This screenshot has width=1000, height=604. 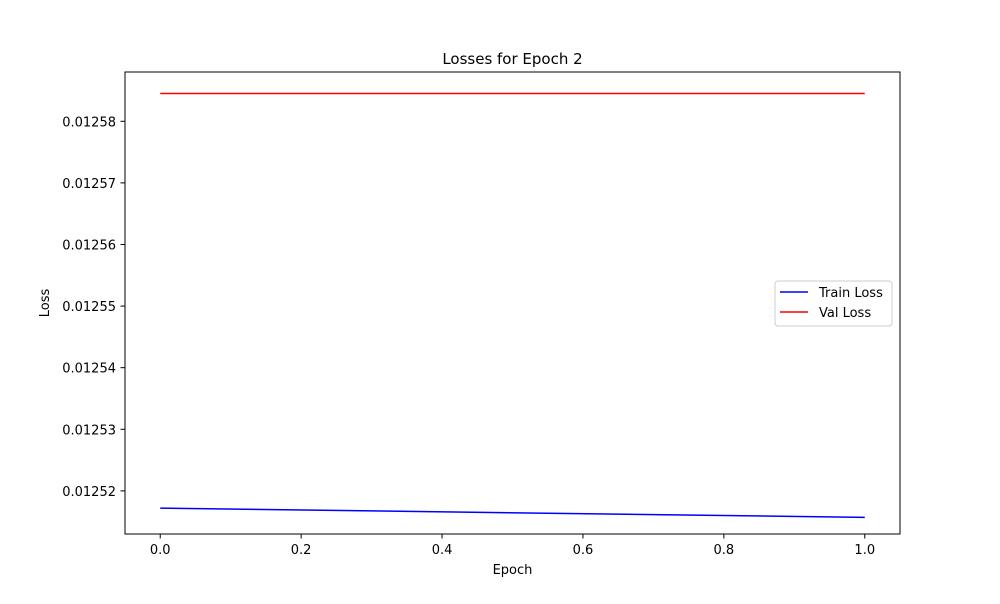 What do you see at coordinates (512, 546) in the screenshot?
I see `x-axis-ticks: 0.0 0.2 0.4 0.6 0.8 1.0` at bounding box center [512, 546].